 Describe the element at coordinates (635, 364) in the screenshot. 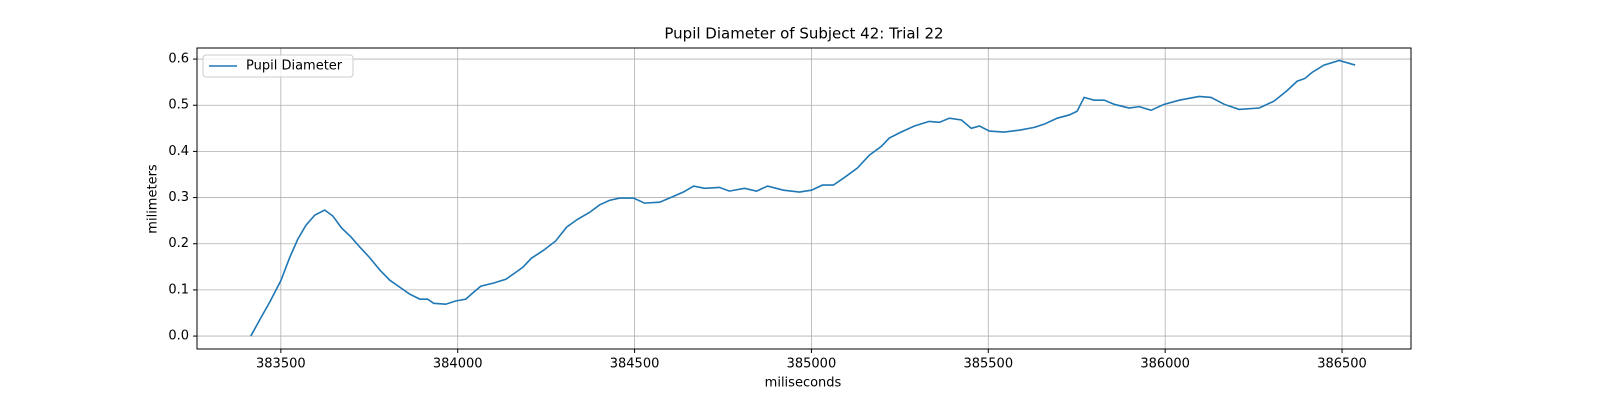

I see `x-tick-label: 384500` at that location.